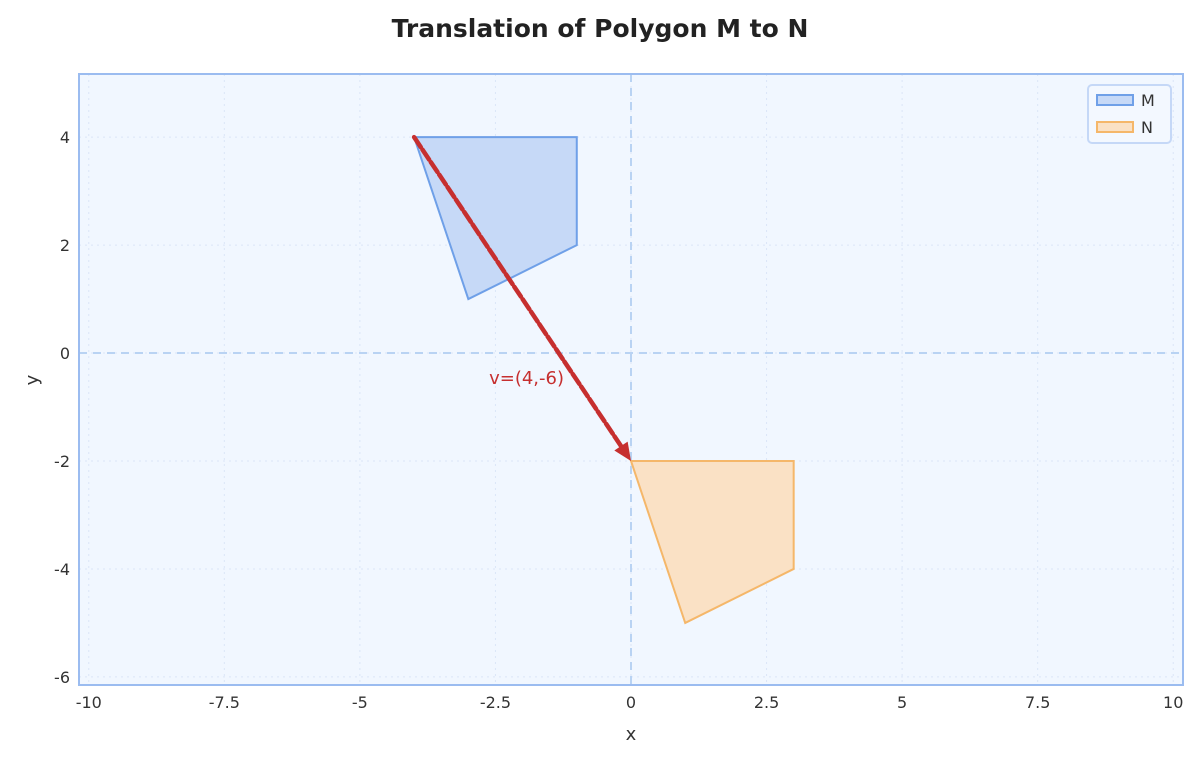 The image size is (1200, 762). What do you see at coordinates (495, 218) in the screenshot?
I see `polygon-m` at bounding box center [495, 218].